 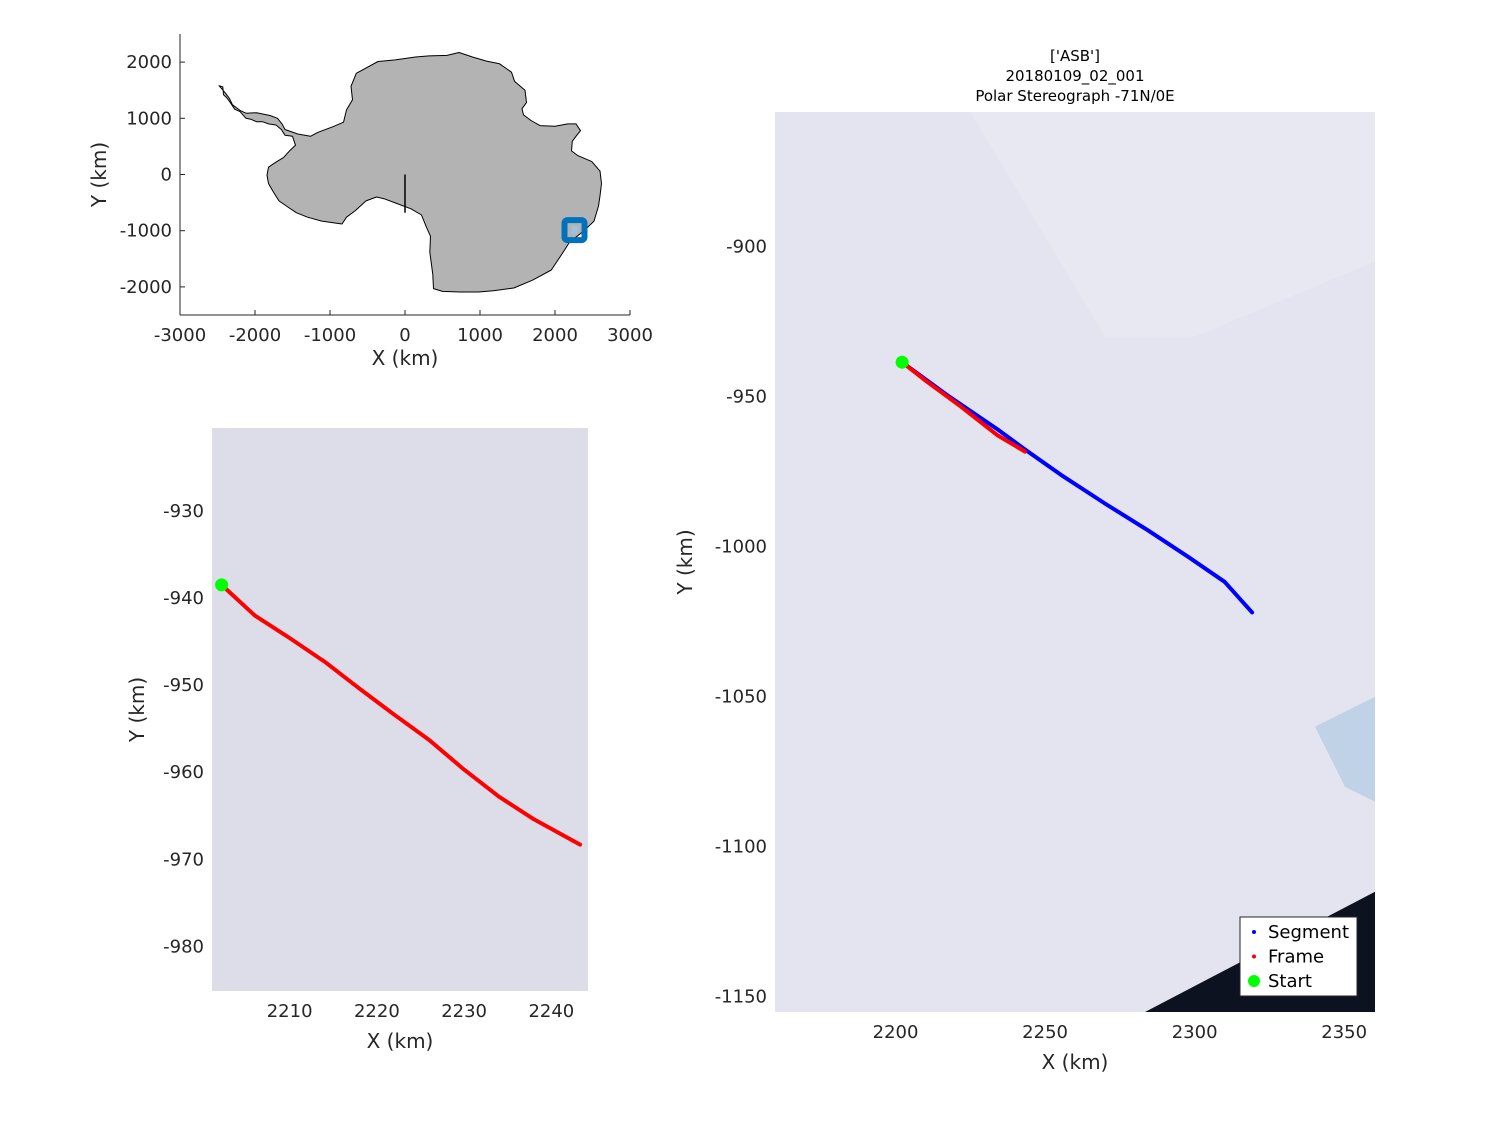 I want to click on sea-ice-patch, so click(x=1345, y=749).